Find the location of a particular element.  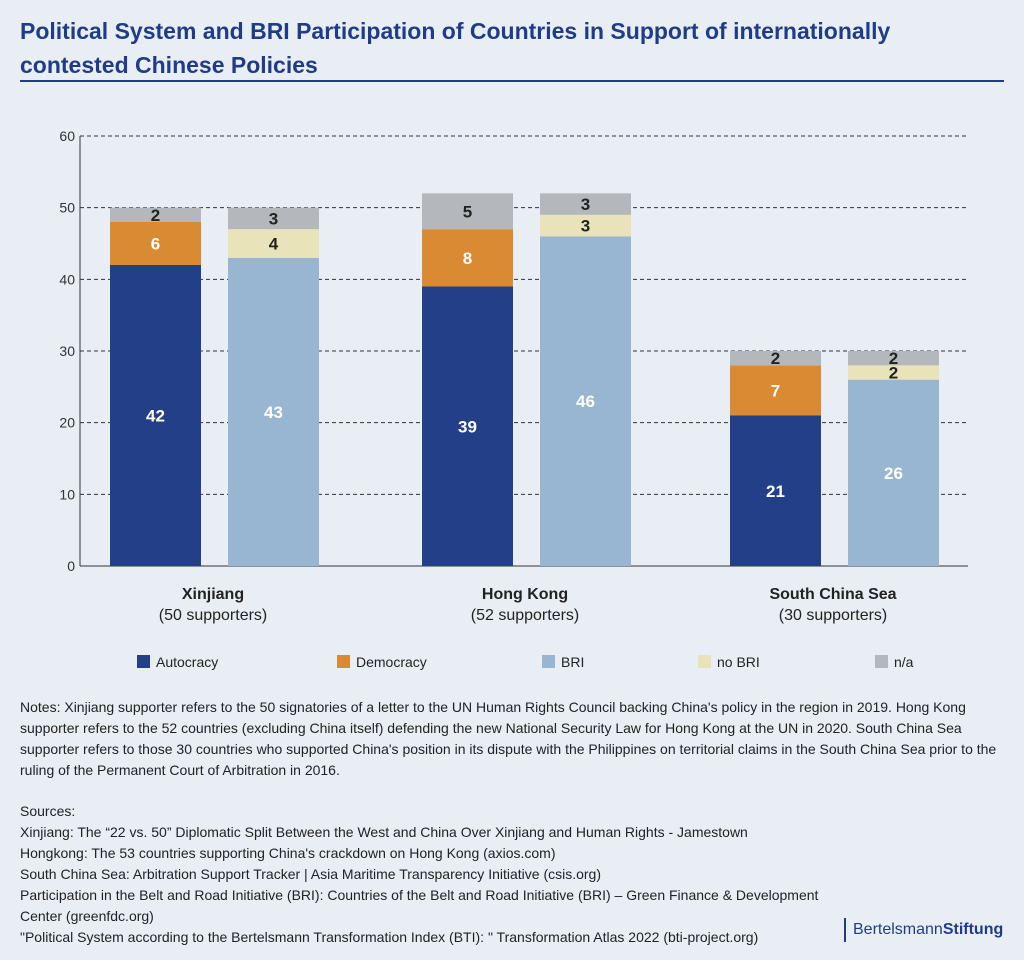

title-divider is located at coordinates (512, 81).